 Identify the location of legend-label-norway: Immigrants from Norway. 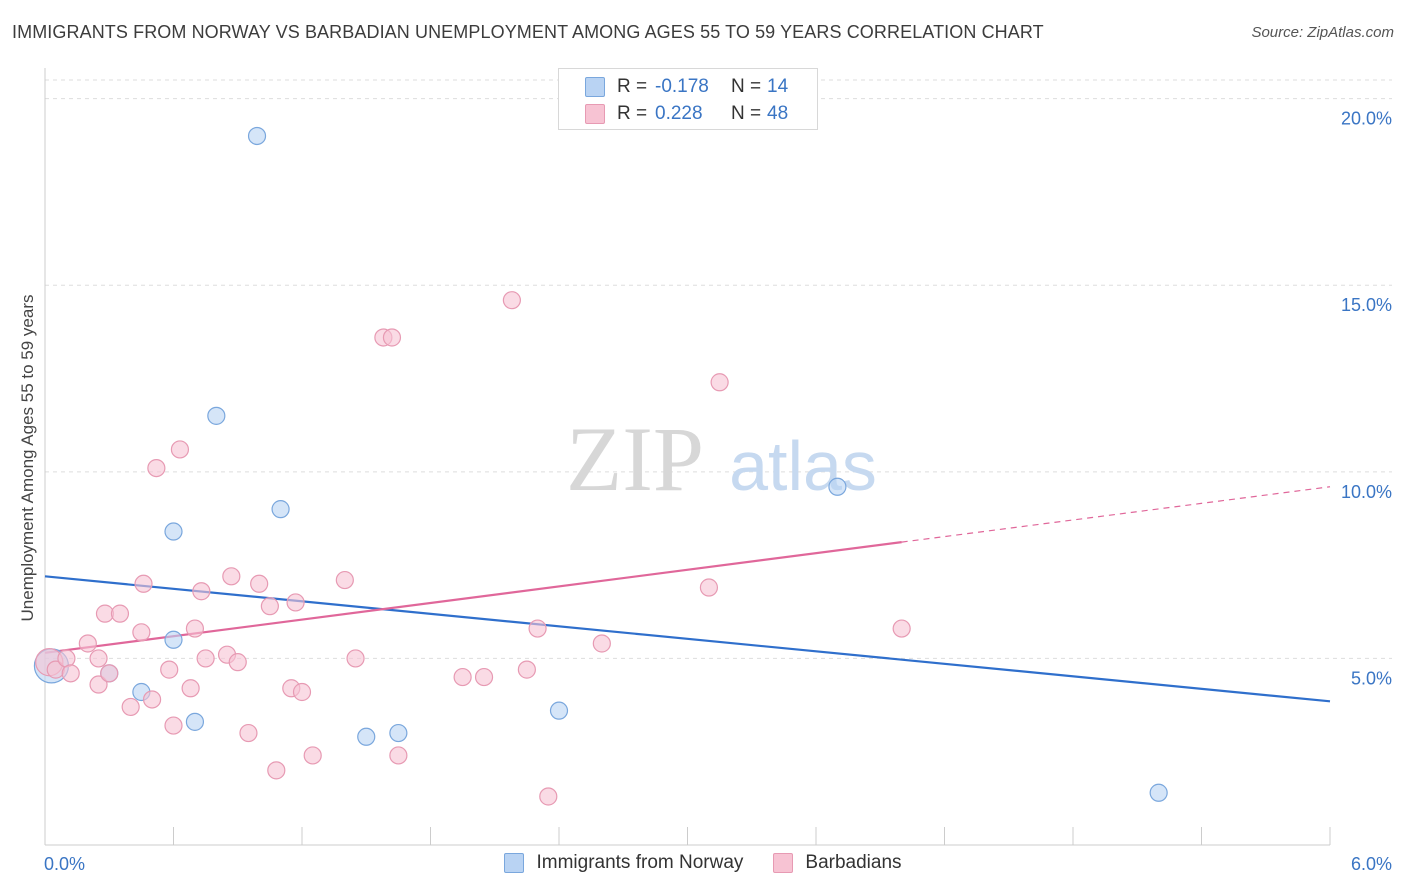
(640, 862).